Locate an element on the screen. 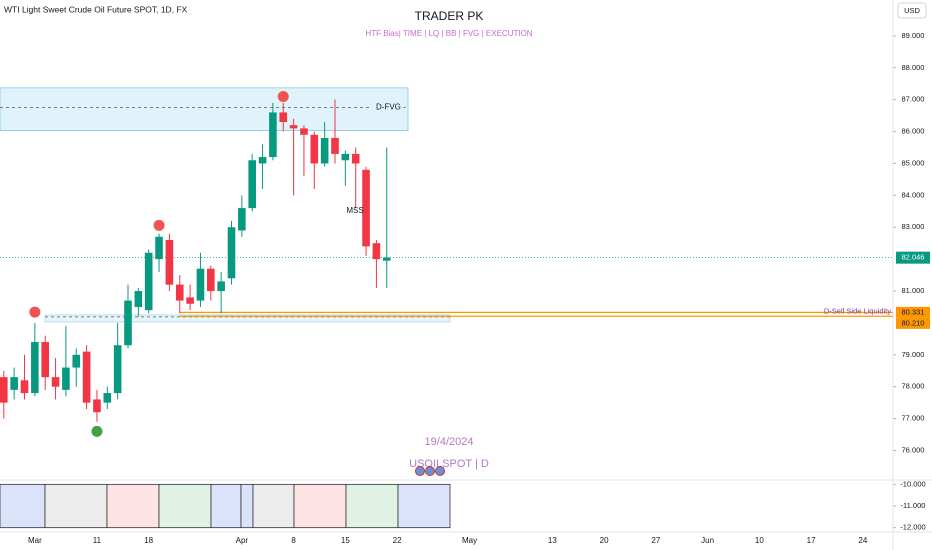  y-tick-label: 77.000 is located at coordinates (913, 418).